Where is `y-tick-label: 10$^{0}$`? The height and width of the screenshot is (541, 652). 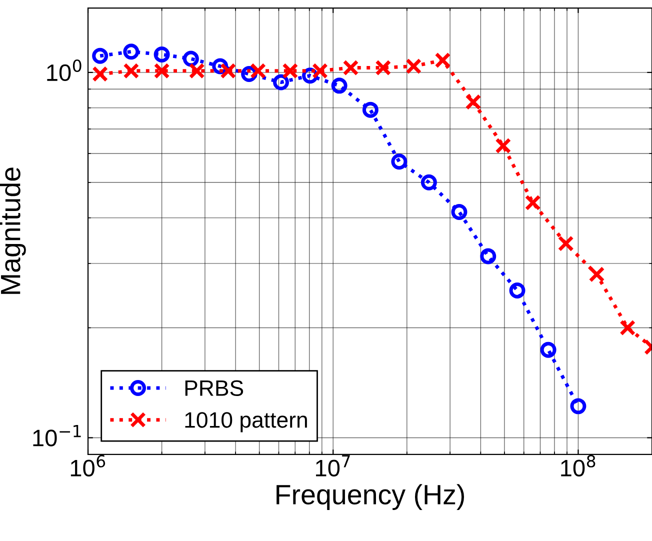 y-tick-label: 10$^{0}$ is located at coordinates (64, 71).